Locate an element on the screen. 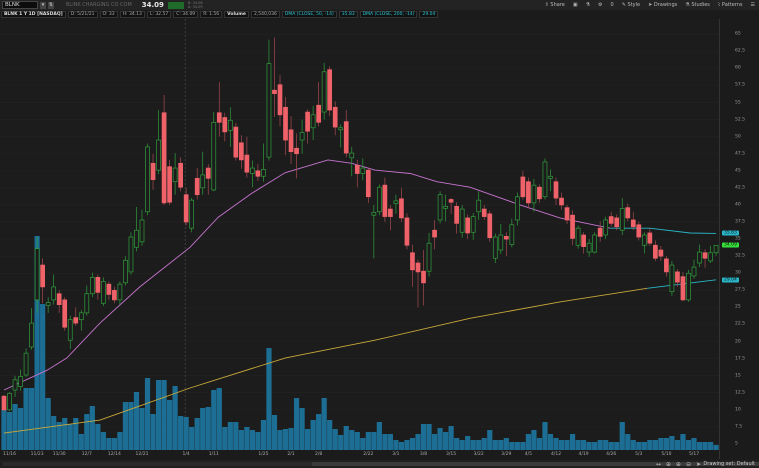 This screenshot has width=759, height=468. date-tick: 4/5 is located at coordinates (528, 454).